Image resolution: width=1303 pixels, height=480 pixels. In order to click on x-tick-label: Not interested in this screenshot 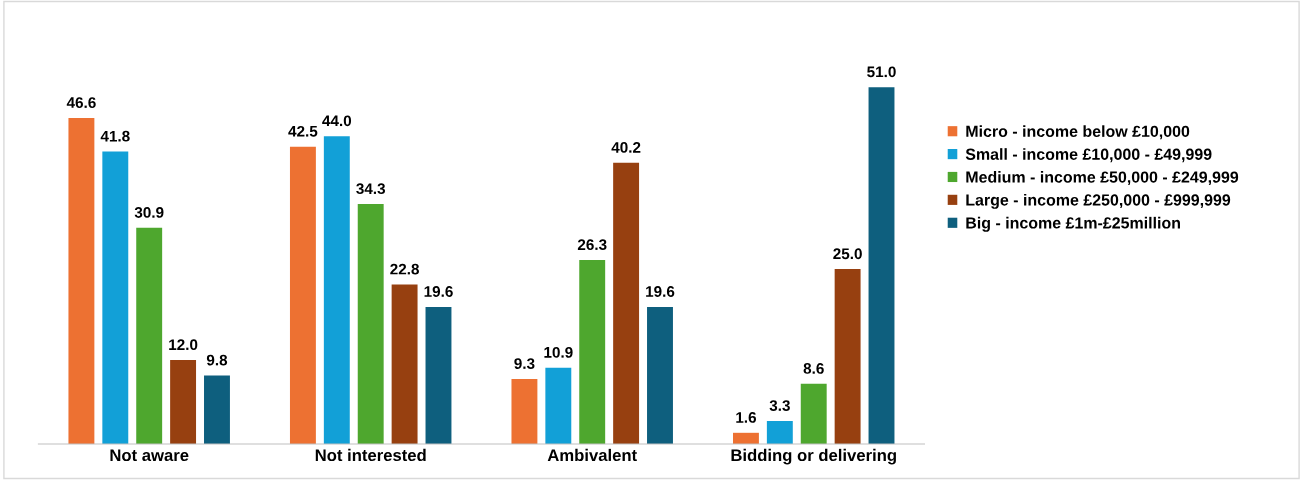, I will do `click(370, 455)`.